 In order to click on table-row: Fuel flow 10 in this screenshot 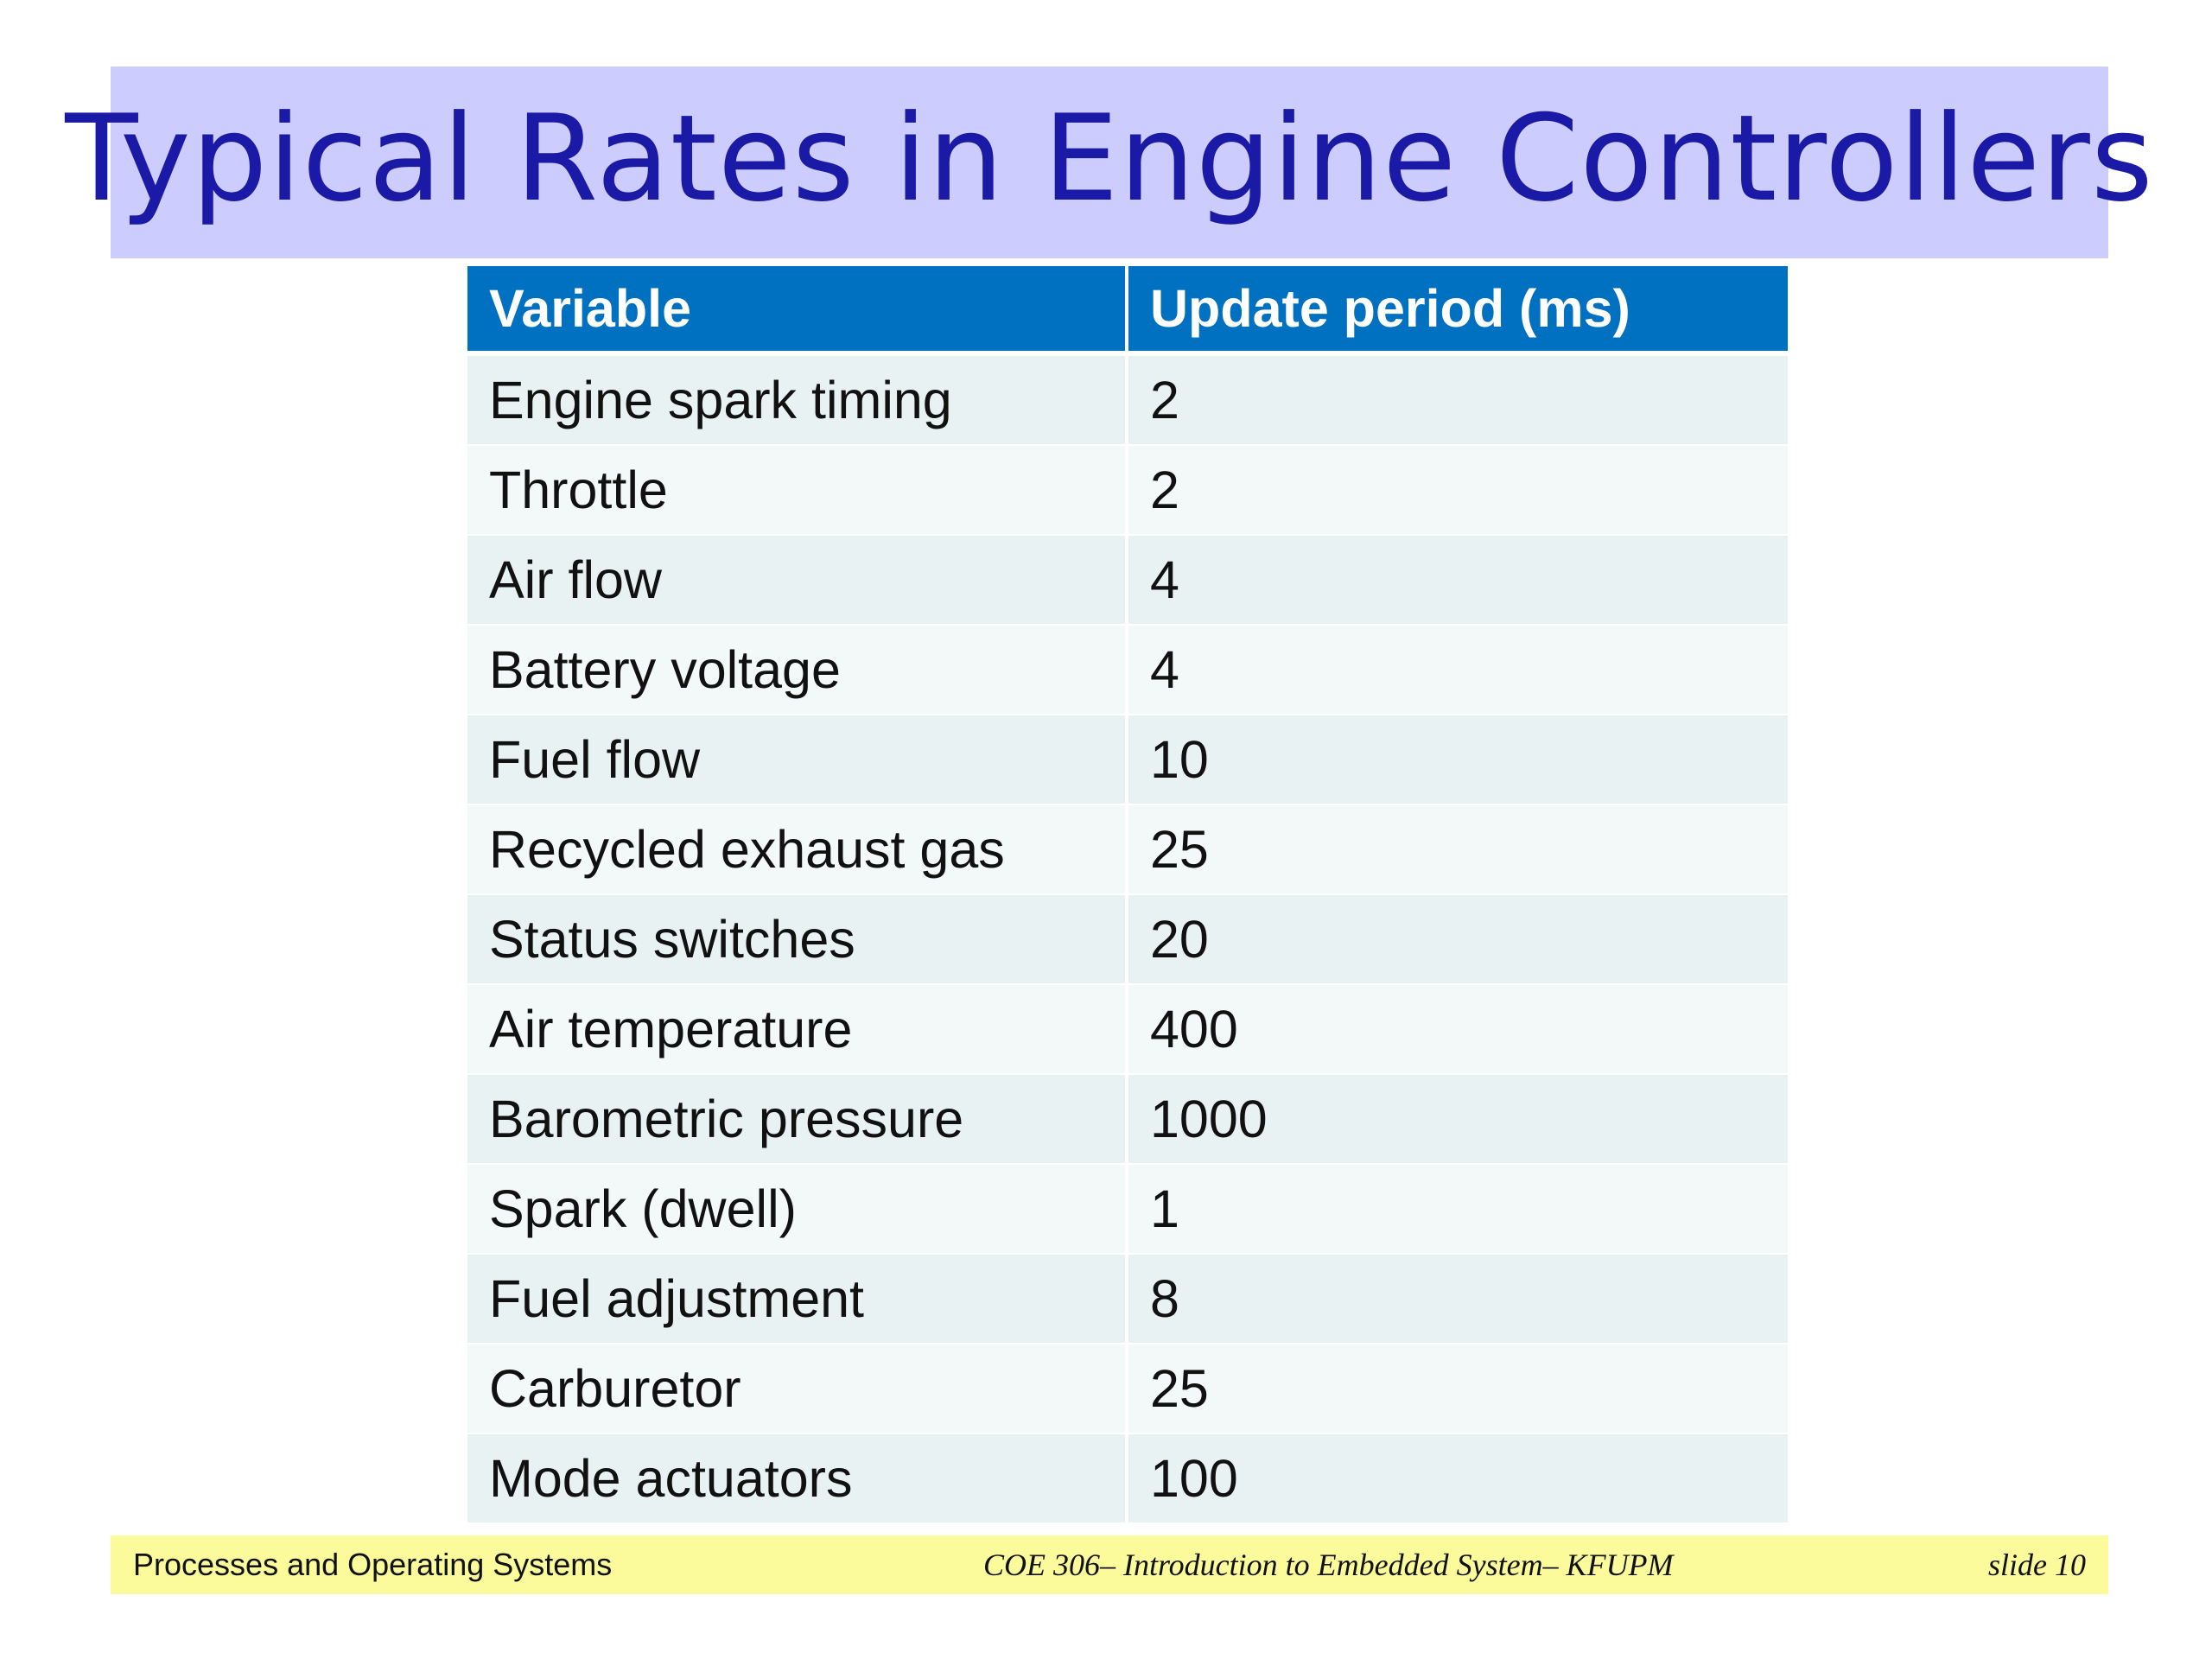, I will do `click(1127, 759)`.